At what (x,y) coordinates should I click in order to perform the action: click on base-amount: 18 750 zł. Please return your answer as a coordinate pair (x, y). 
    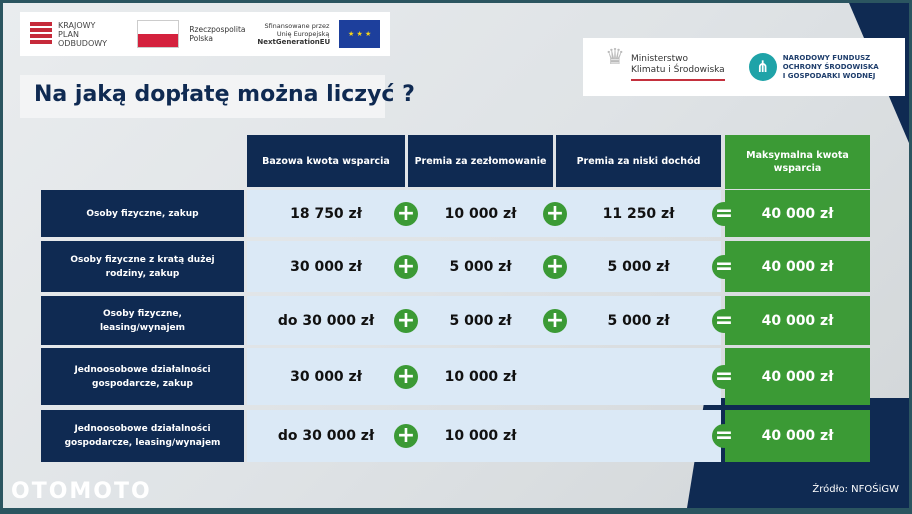
    Looking at the image, I should click on (326, 213).